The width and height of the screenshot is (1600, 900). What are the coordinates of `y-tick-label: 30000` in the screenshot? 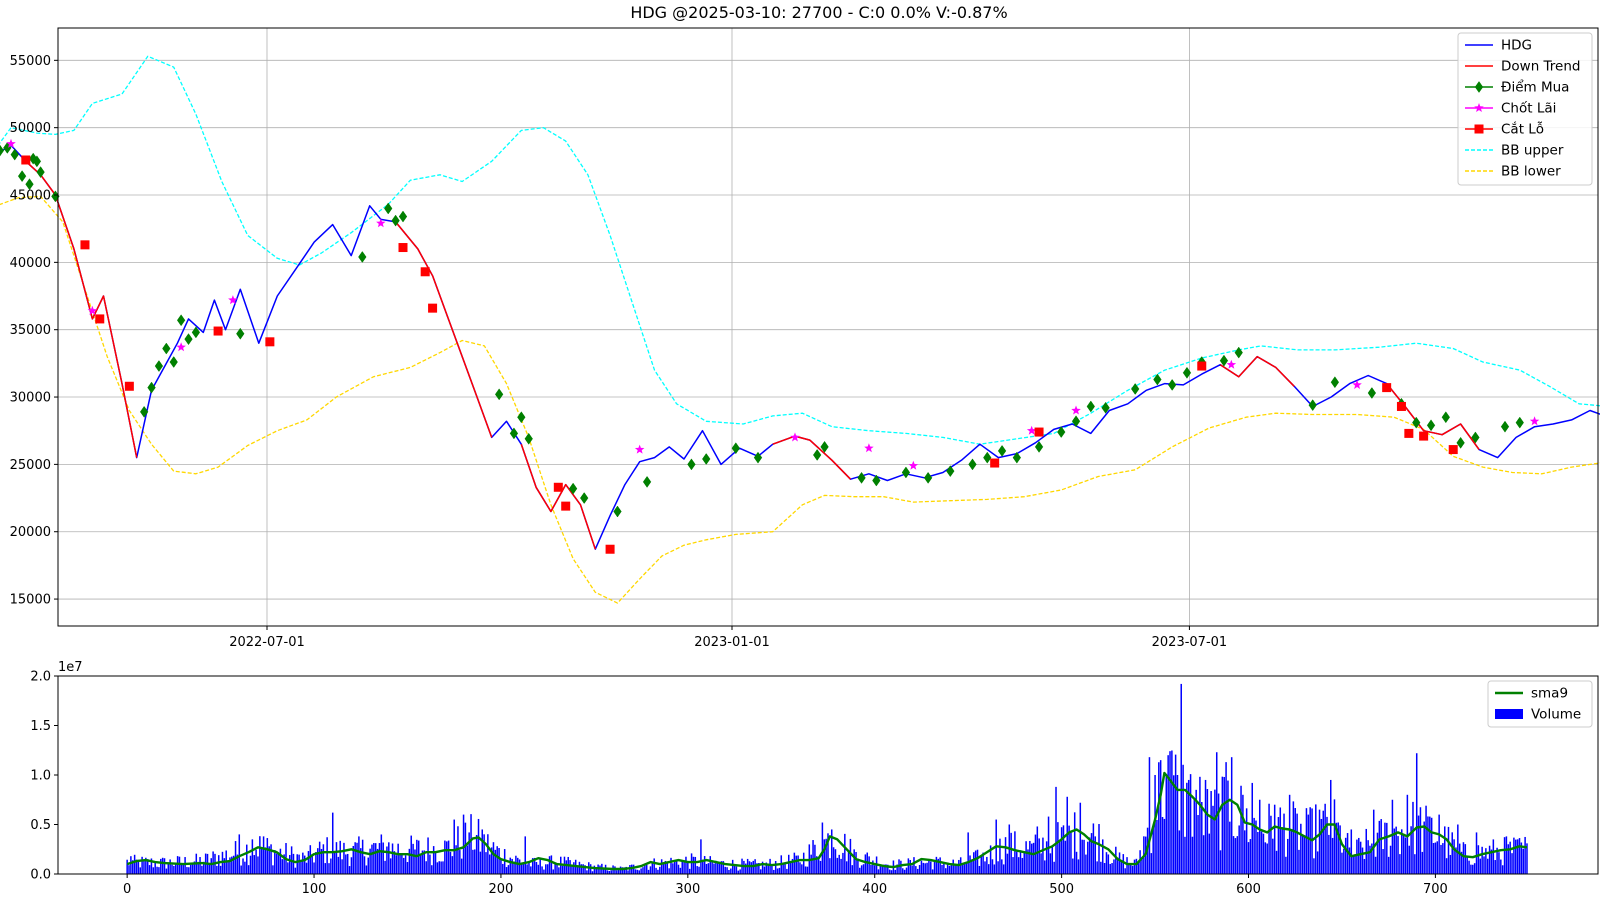 It's located at (30, 398).